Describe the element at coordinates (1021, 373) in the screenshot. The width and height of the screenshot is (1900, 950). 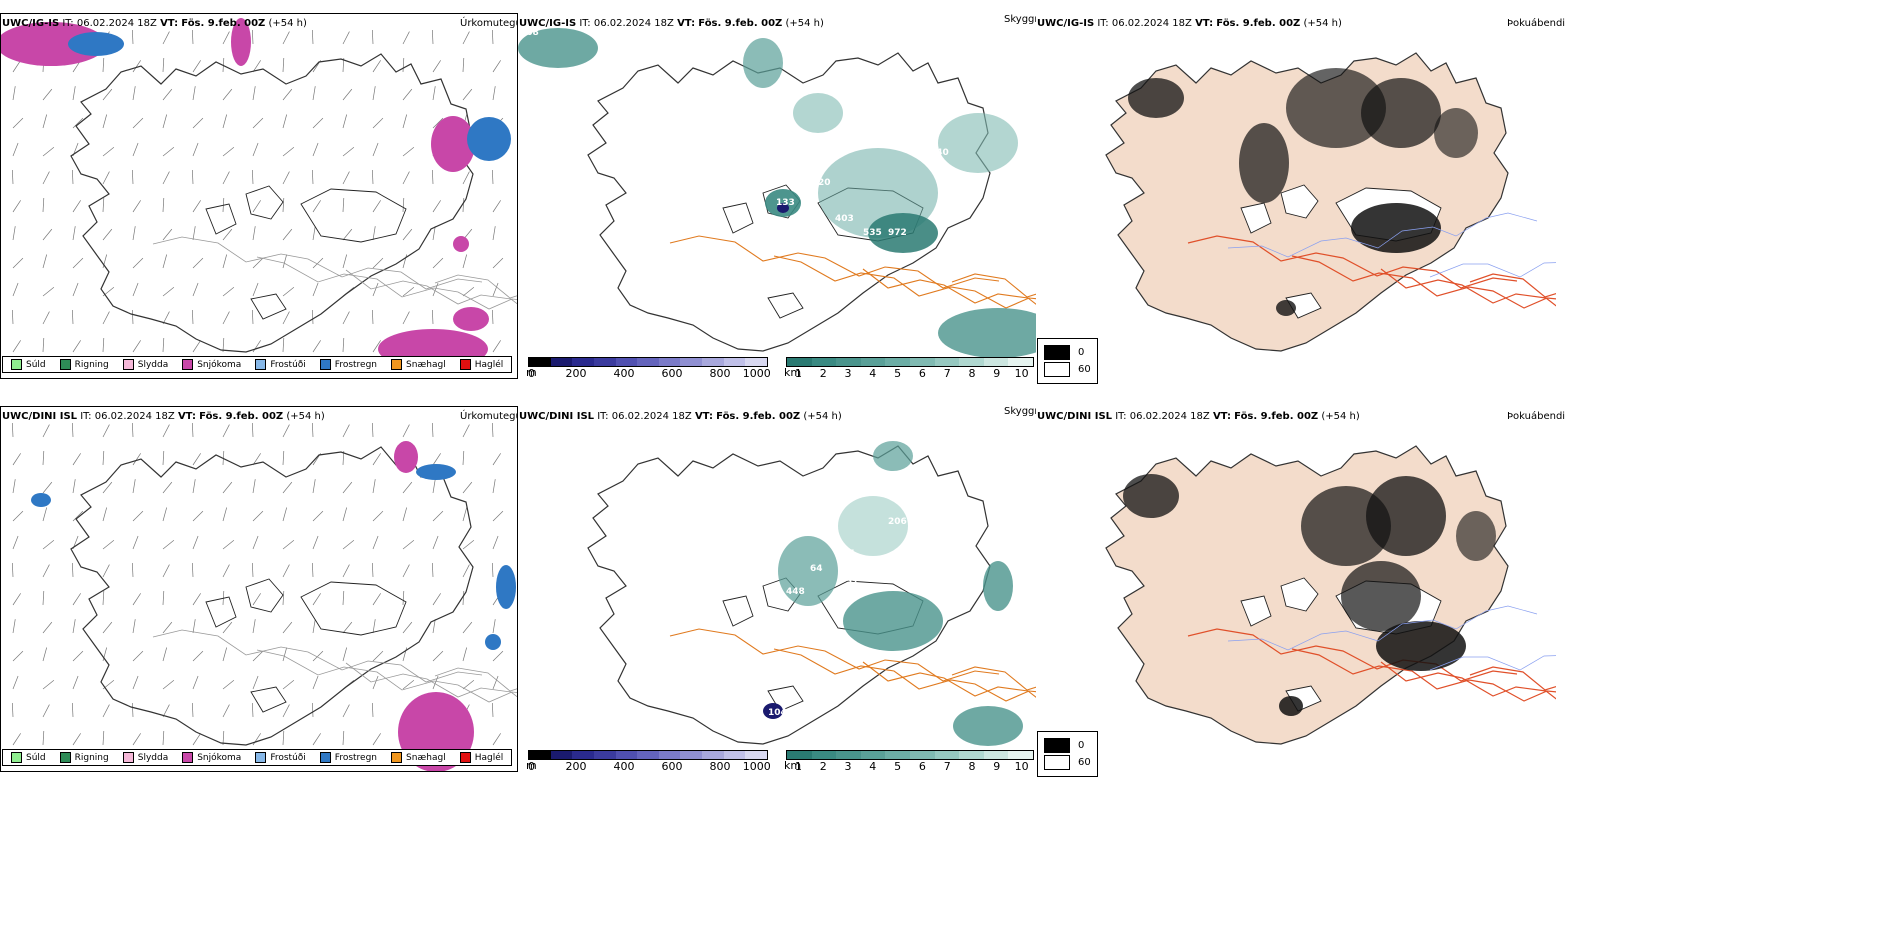
I see `colorbar-tick: 10` at that location.